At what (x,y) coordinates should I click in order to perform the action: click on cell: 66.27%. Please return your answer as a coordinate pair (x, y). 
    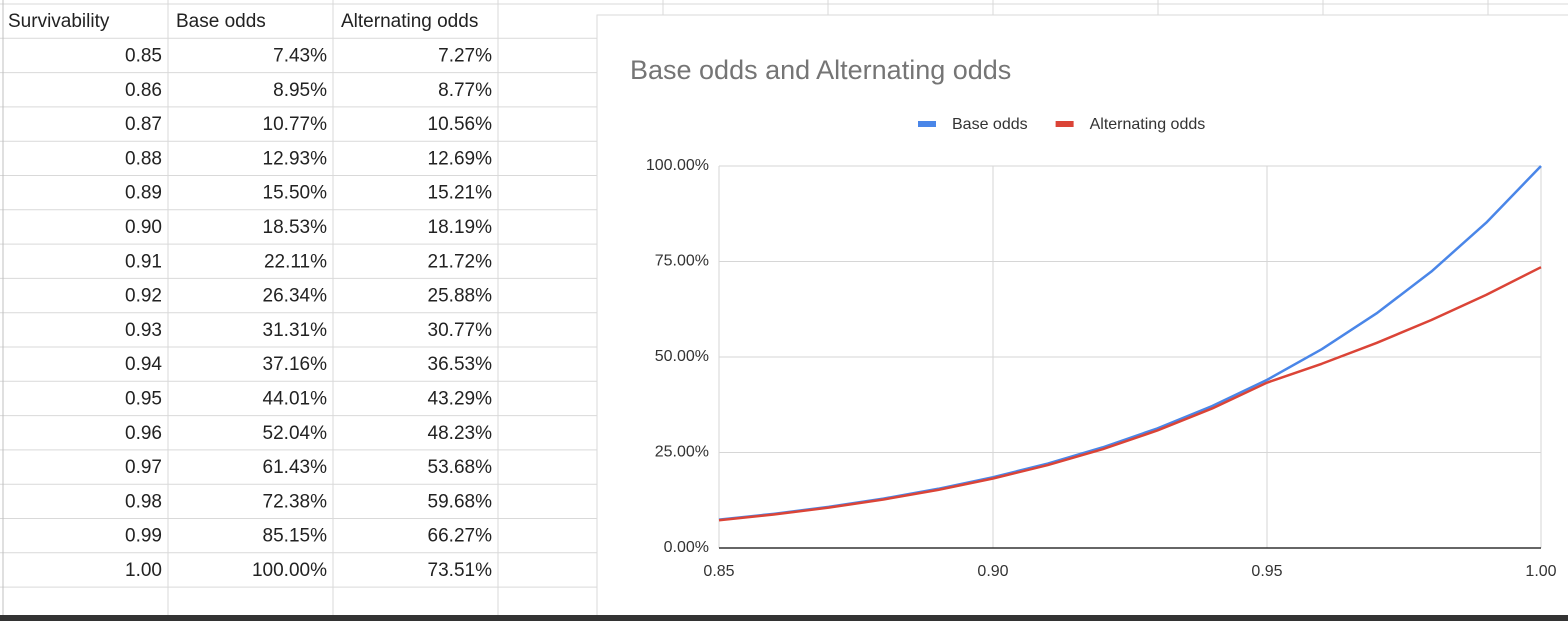
    Looking at the image, I should click on (460, 536).